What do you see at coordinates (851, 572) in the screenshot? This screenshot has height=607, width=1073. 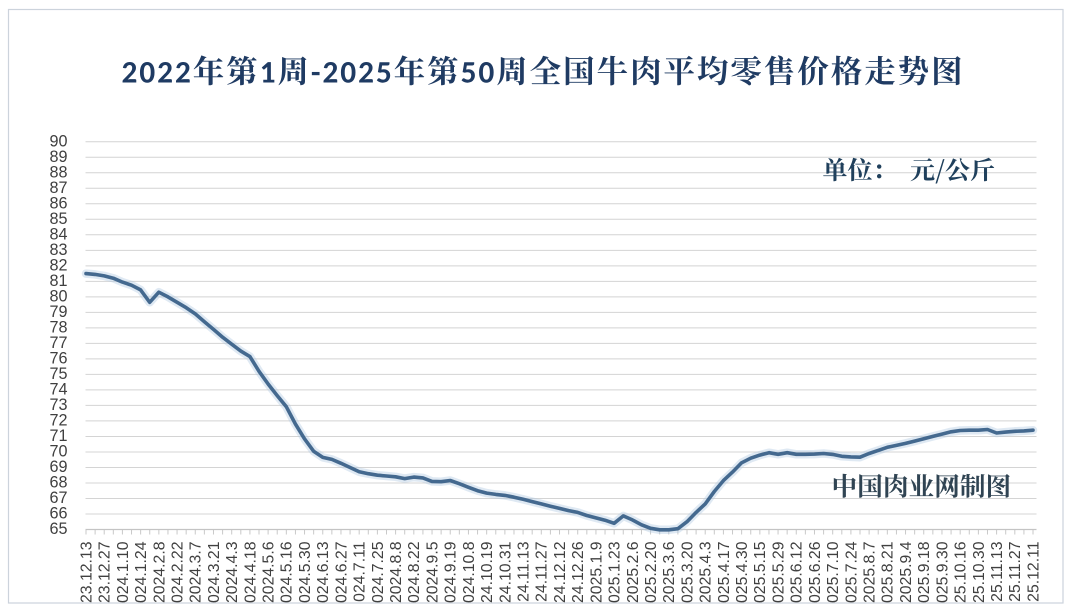 I see `svg-text: 025.7.24` at bounding box center [851, 572].